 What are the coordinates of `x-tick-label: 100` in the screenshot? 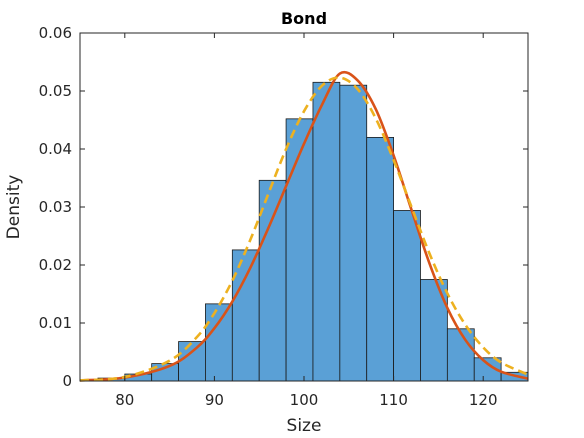 It's located at (304, 400).